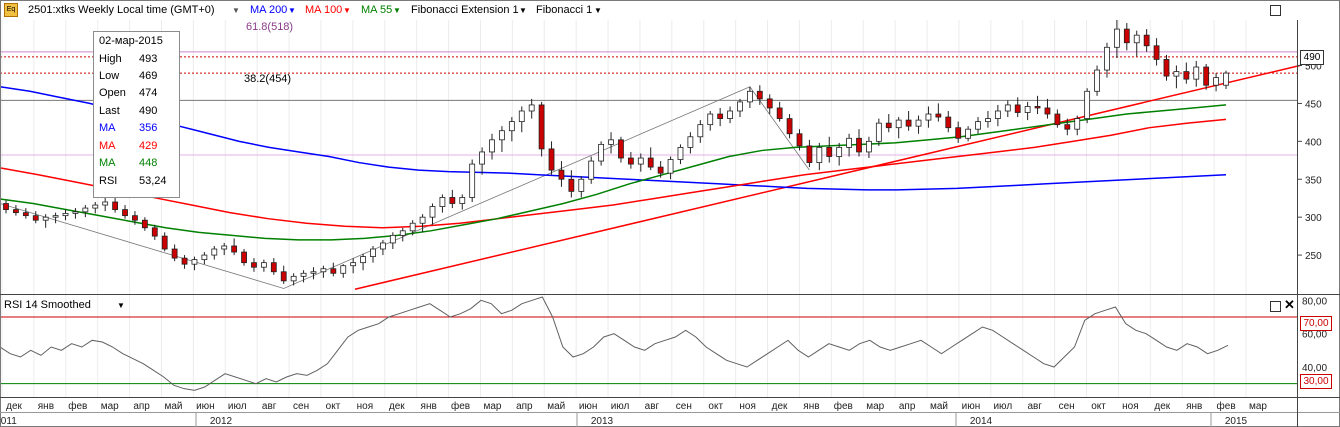 The height and width of the screenshot is (427, 1340). Describe the element at coordinates (148, 76) in the screenshot. I see `info-value: 469` at that location.